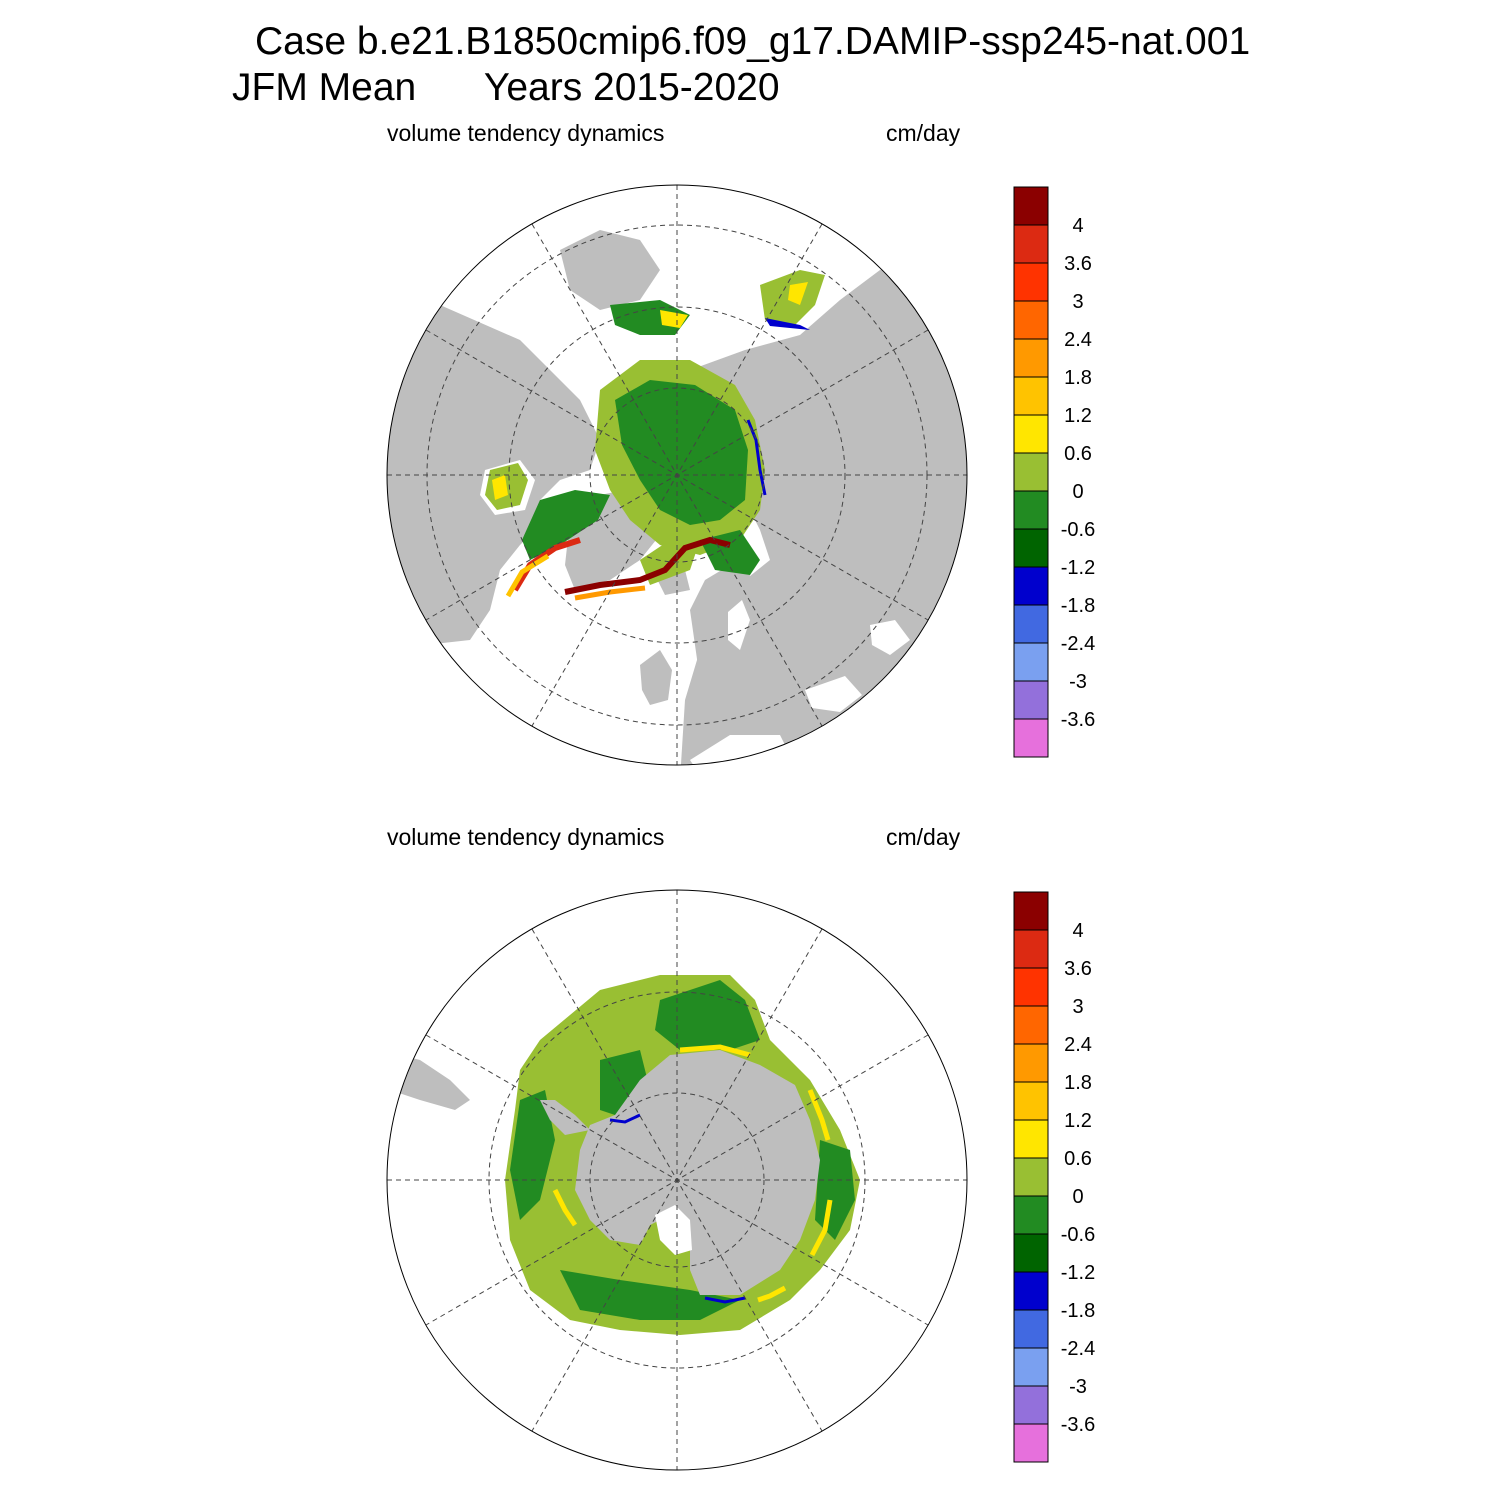  I want to click on south-colorbar-tick-label: -1.2, so click(1078, 1273).